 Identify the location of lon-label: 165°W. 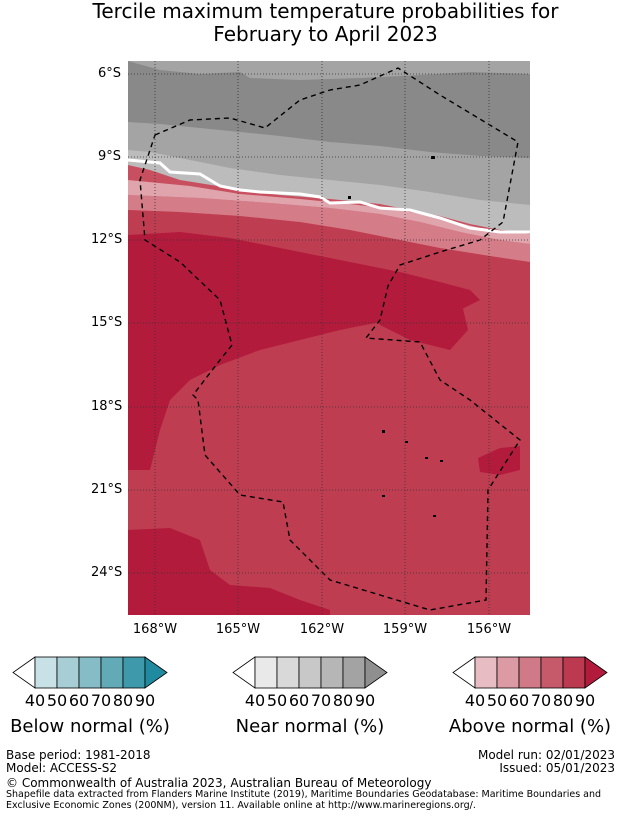
(238, 629).